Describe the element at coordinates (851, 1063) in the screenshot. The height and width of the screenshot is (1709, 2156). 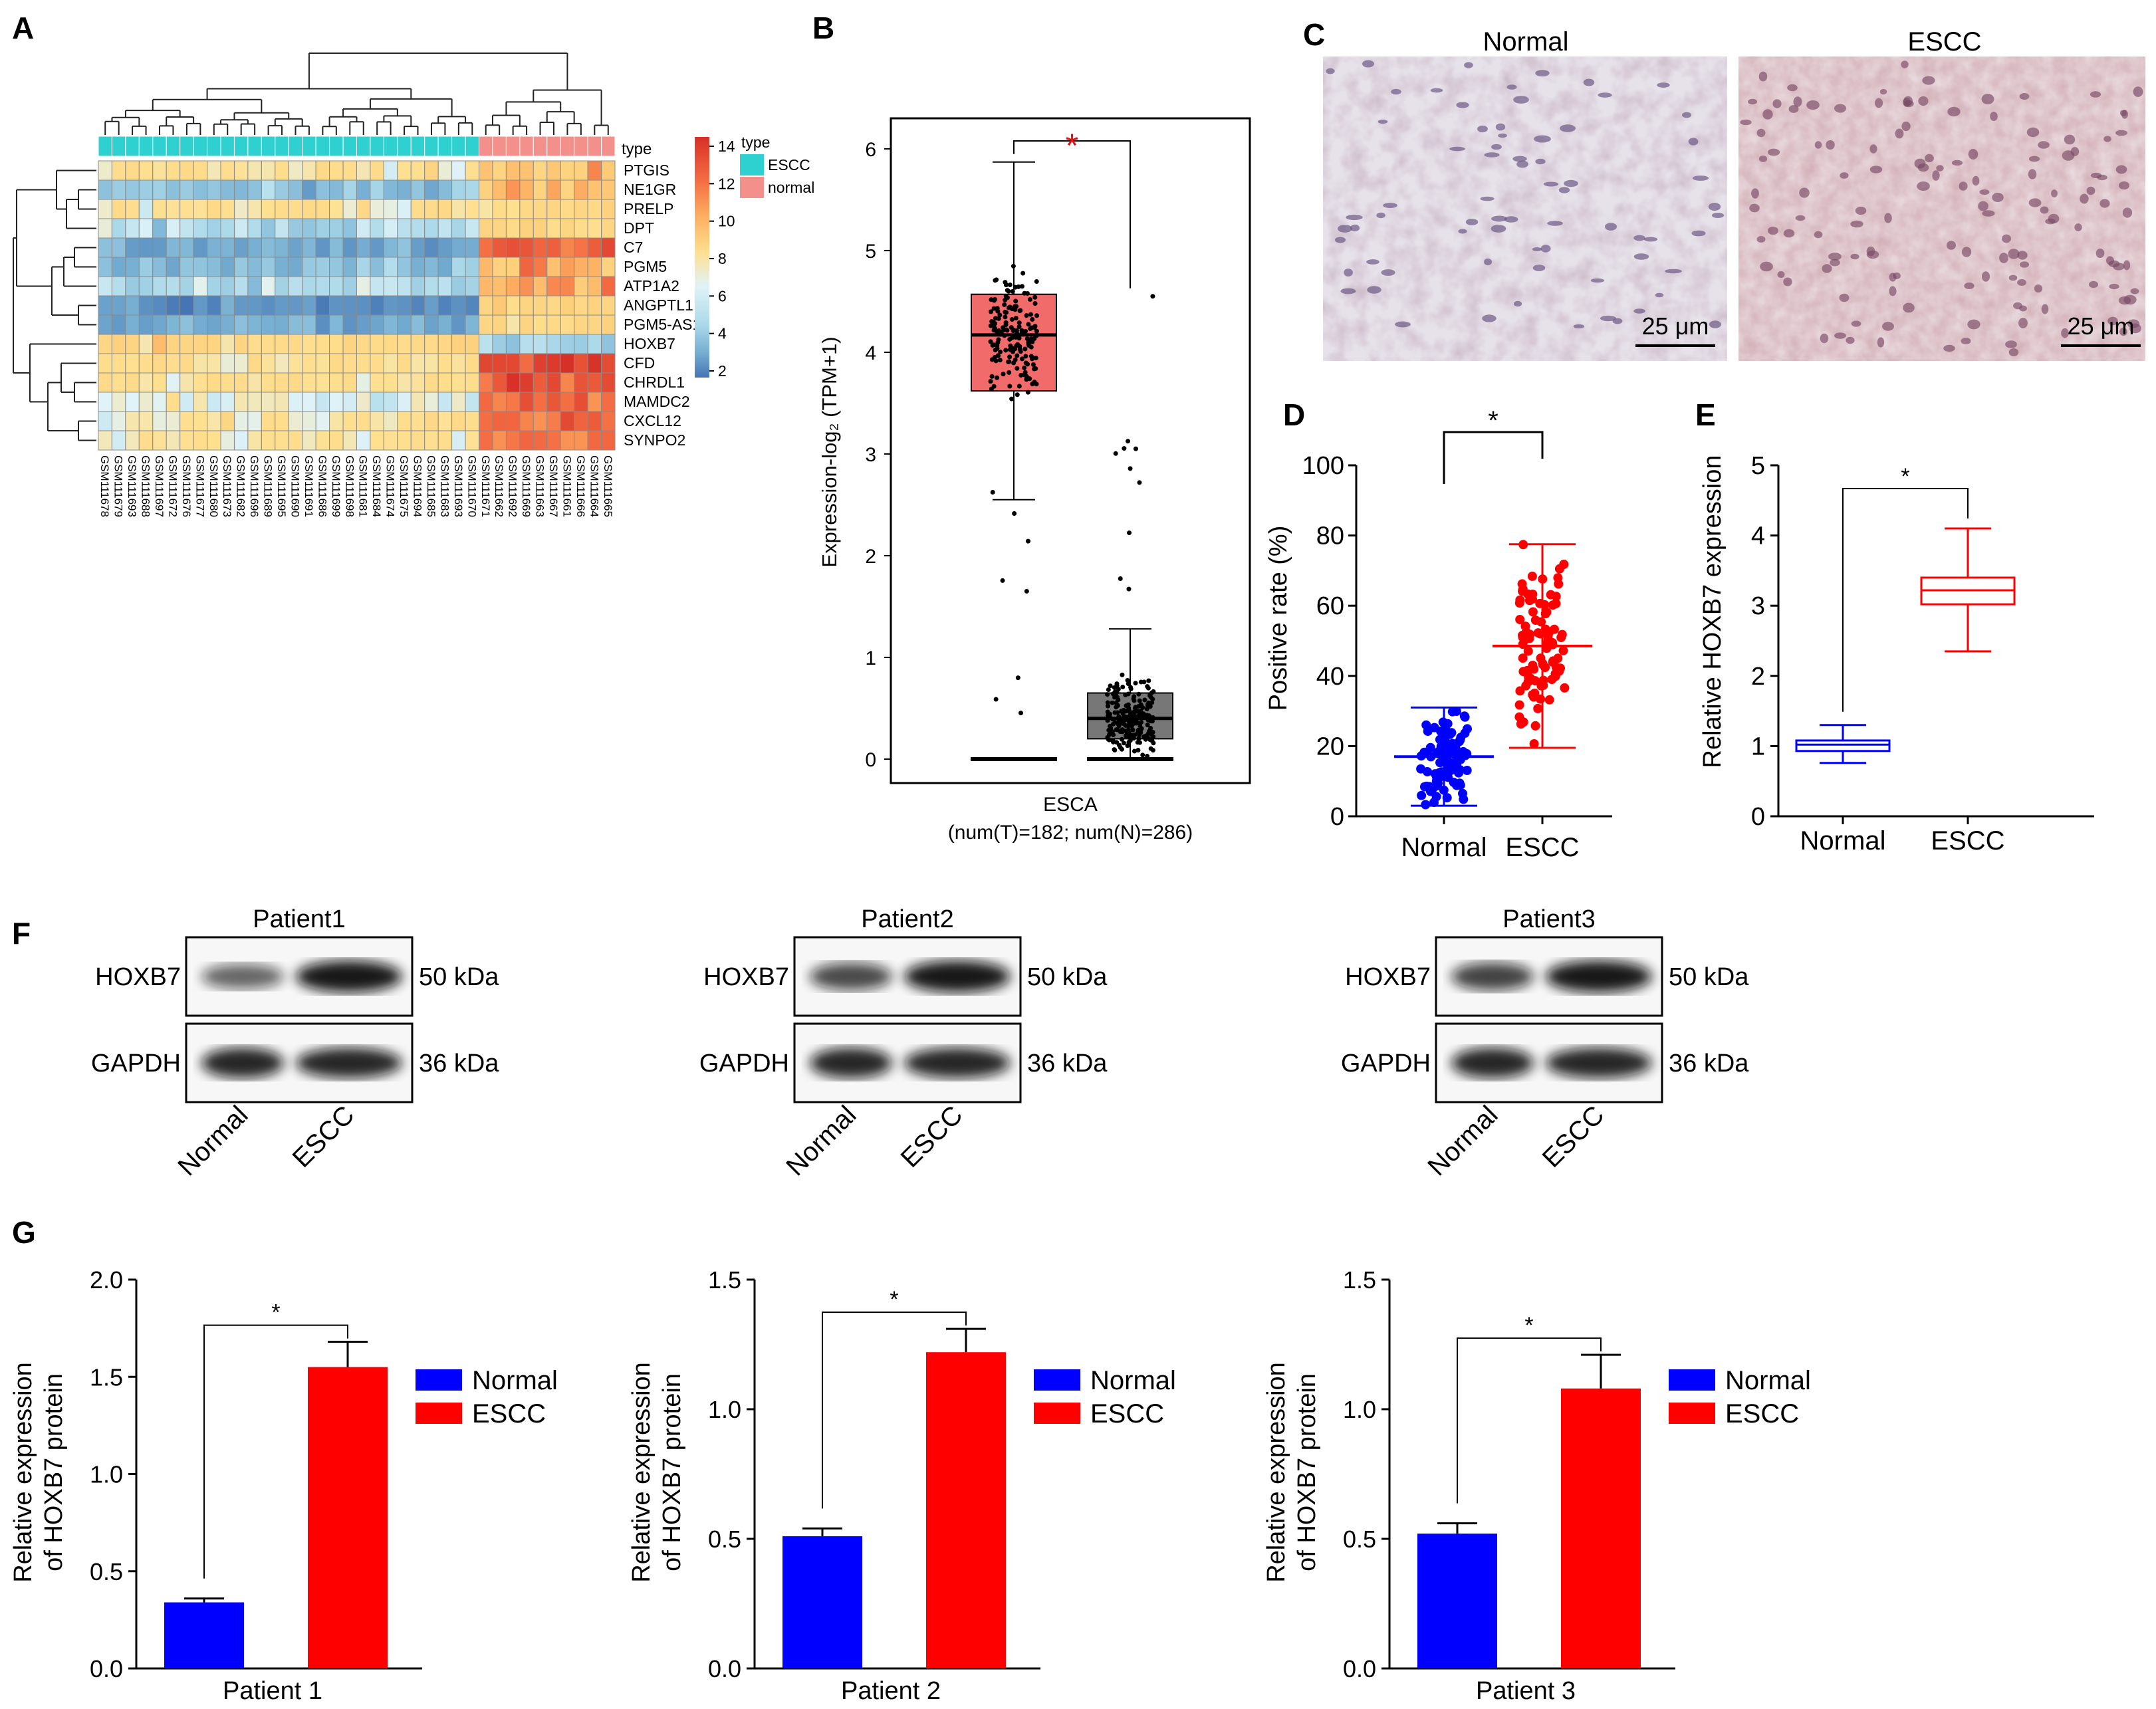
I see `band-gapdh-normal` at that location.